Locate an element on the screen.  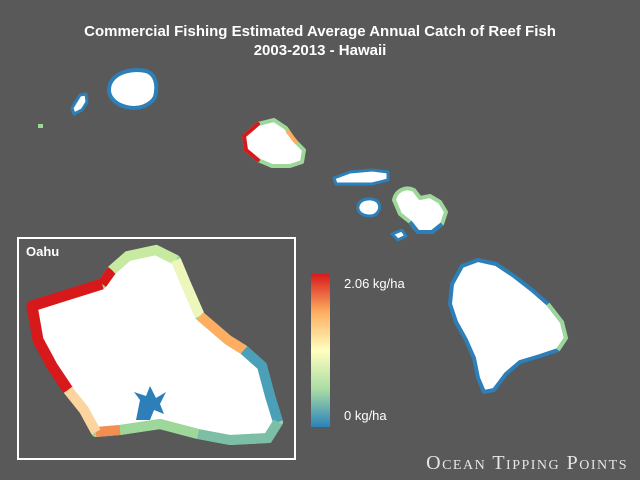
legend-max-label: 2.06 kg/ha is located at coordinates (374, 283).